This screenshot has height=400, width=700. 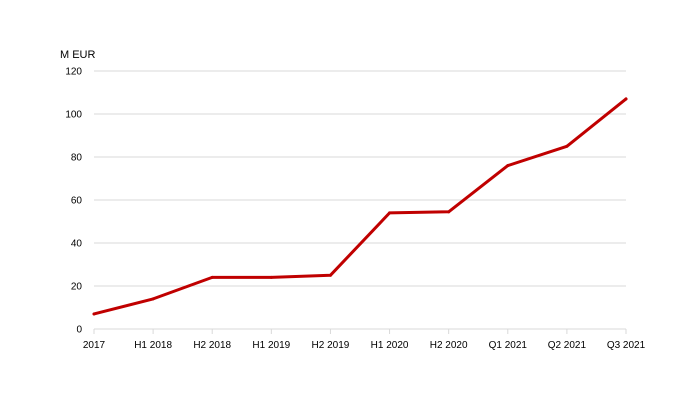 What do you see at coordinates (73, 115) in the screenshot?
I see `y-tick-label: 100` at bounding box center [73, 115].